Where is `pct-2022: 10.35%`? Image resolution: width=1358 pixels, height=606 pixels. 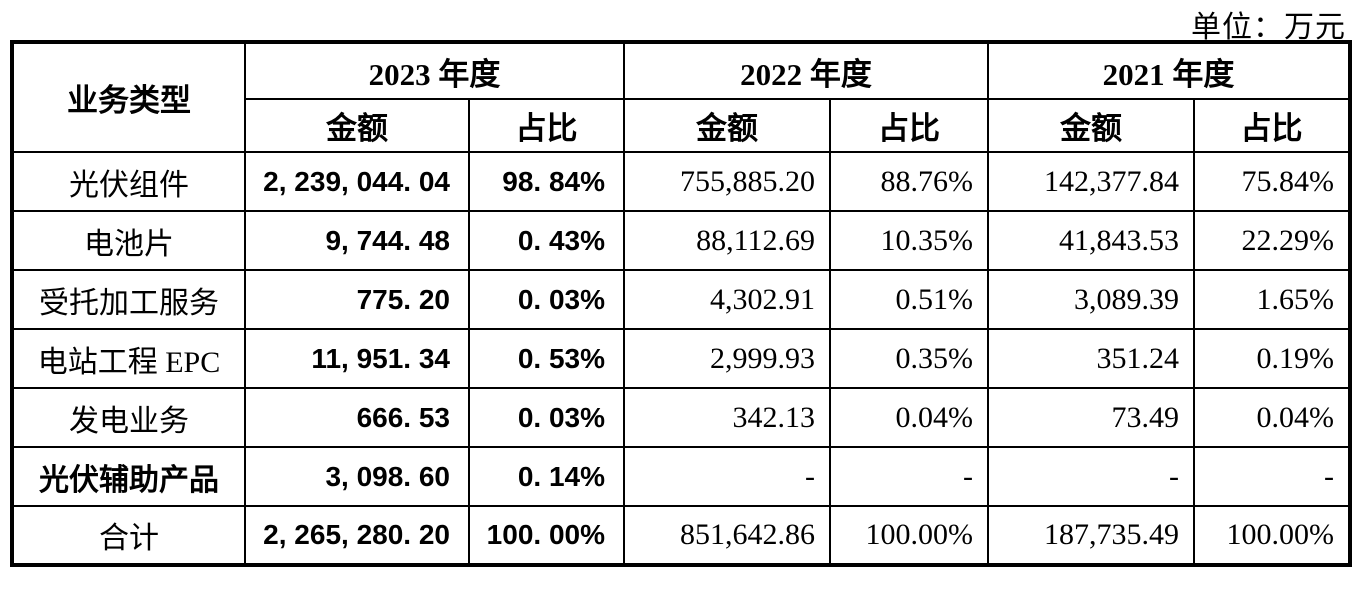
pct-2022: 10.35% is located at coordinates (909, 240).